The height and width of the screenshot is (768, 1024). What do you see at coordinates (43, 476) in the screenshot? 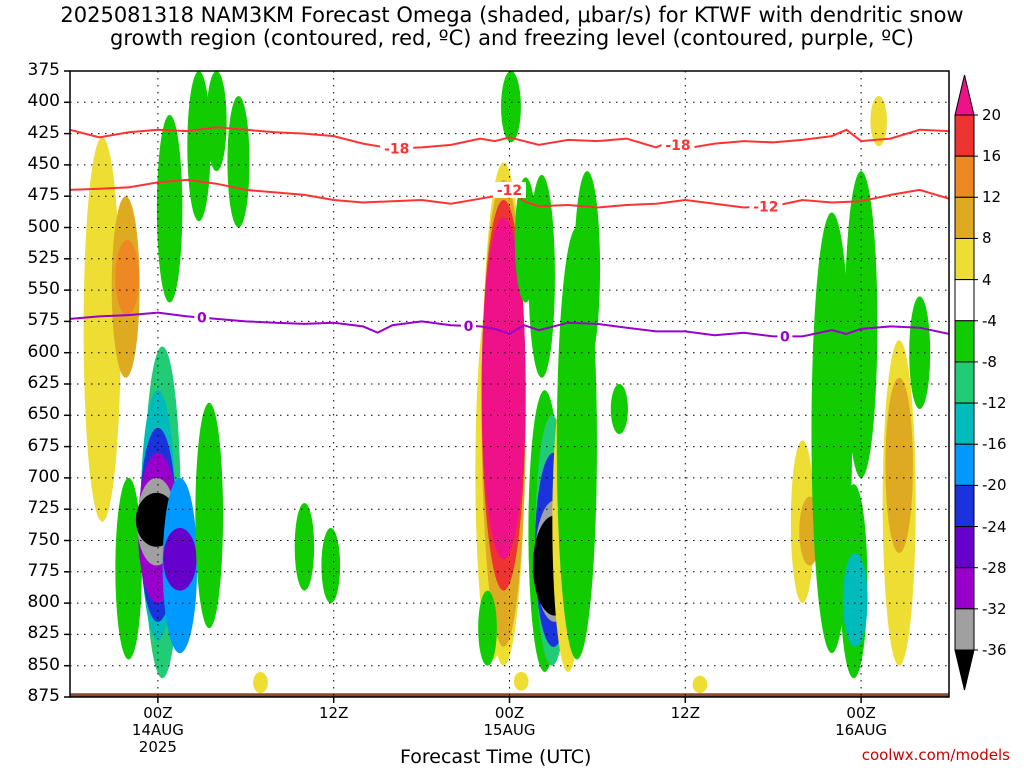
I see `y-tick-label: 700` at bounding box center [43, 476].